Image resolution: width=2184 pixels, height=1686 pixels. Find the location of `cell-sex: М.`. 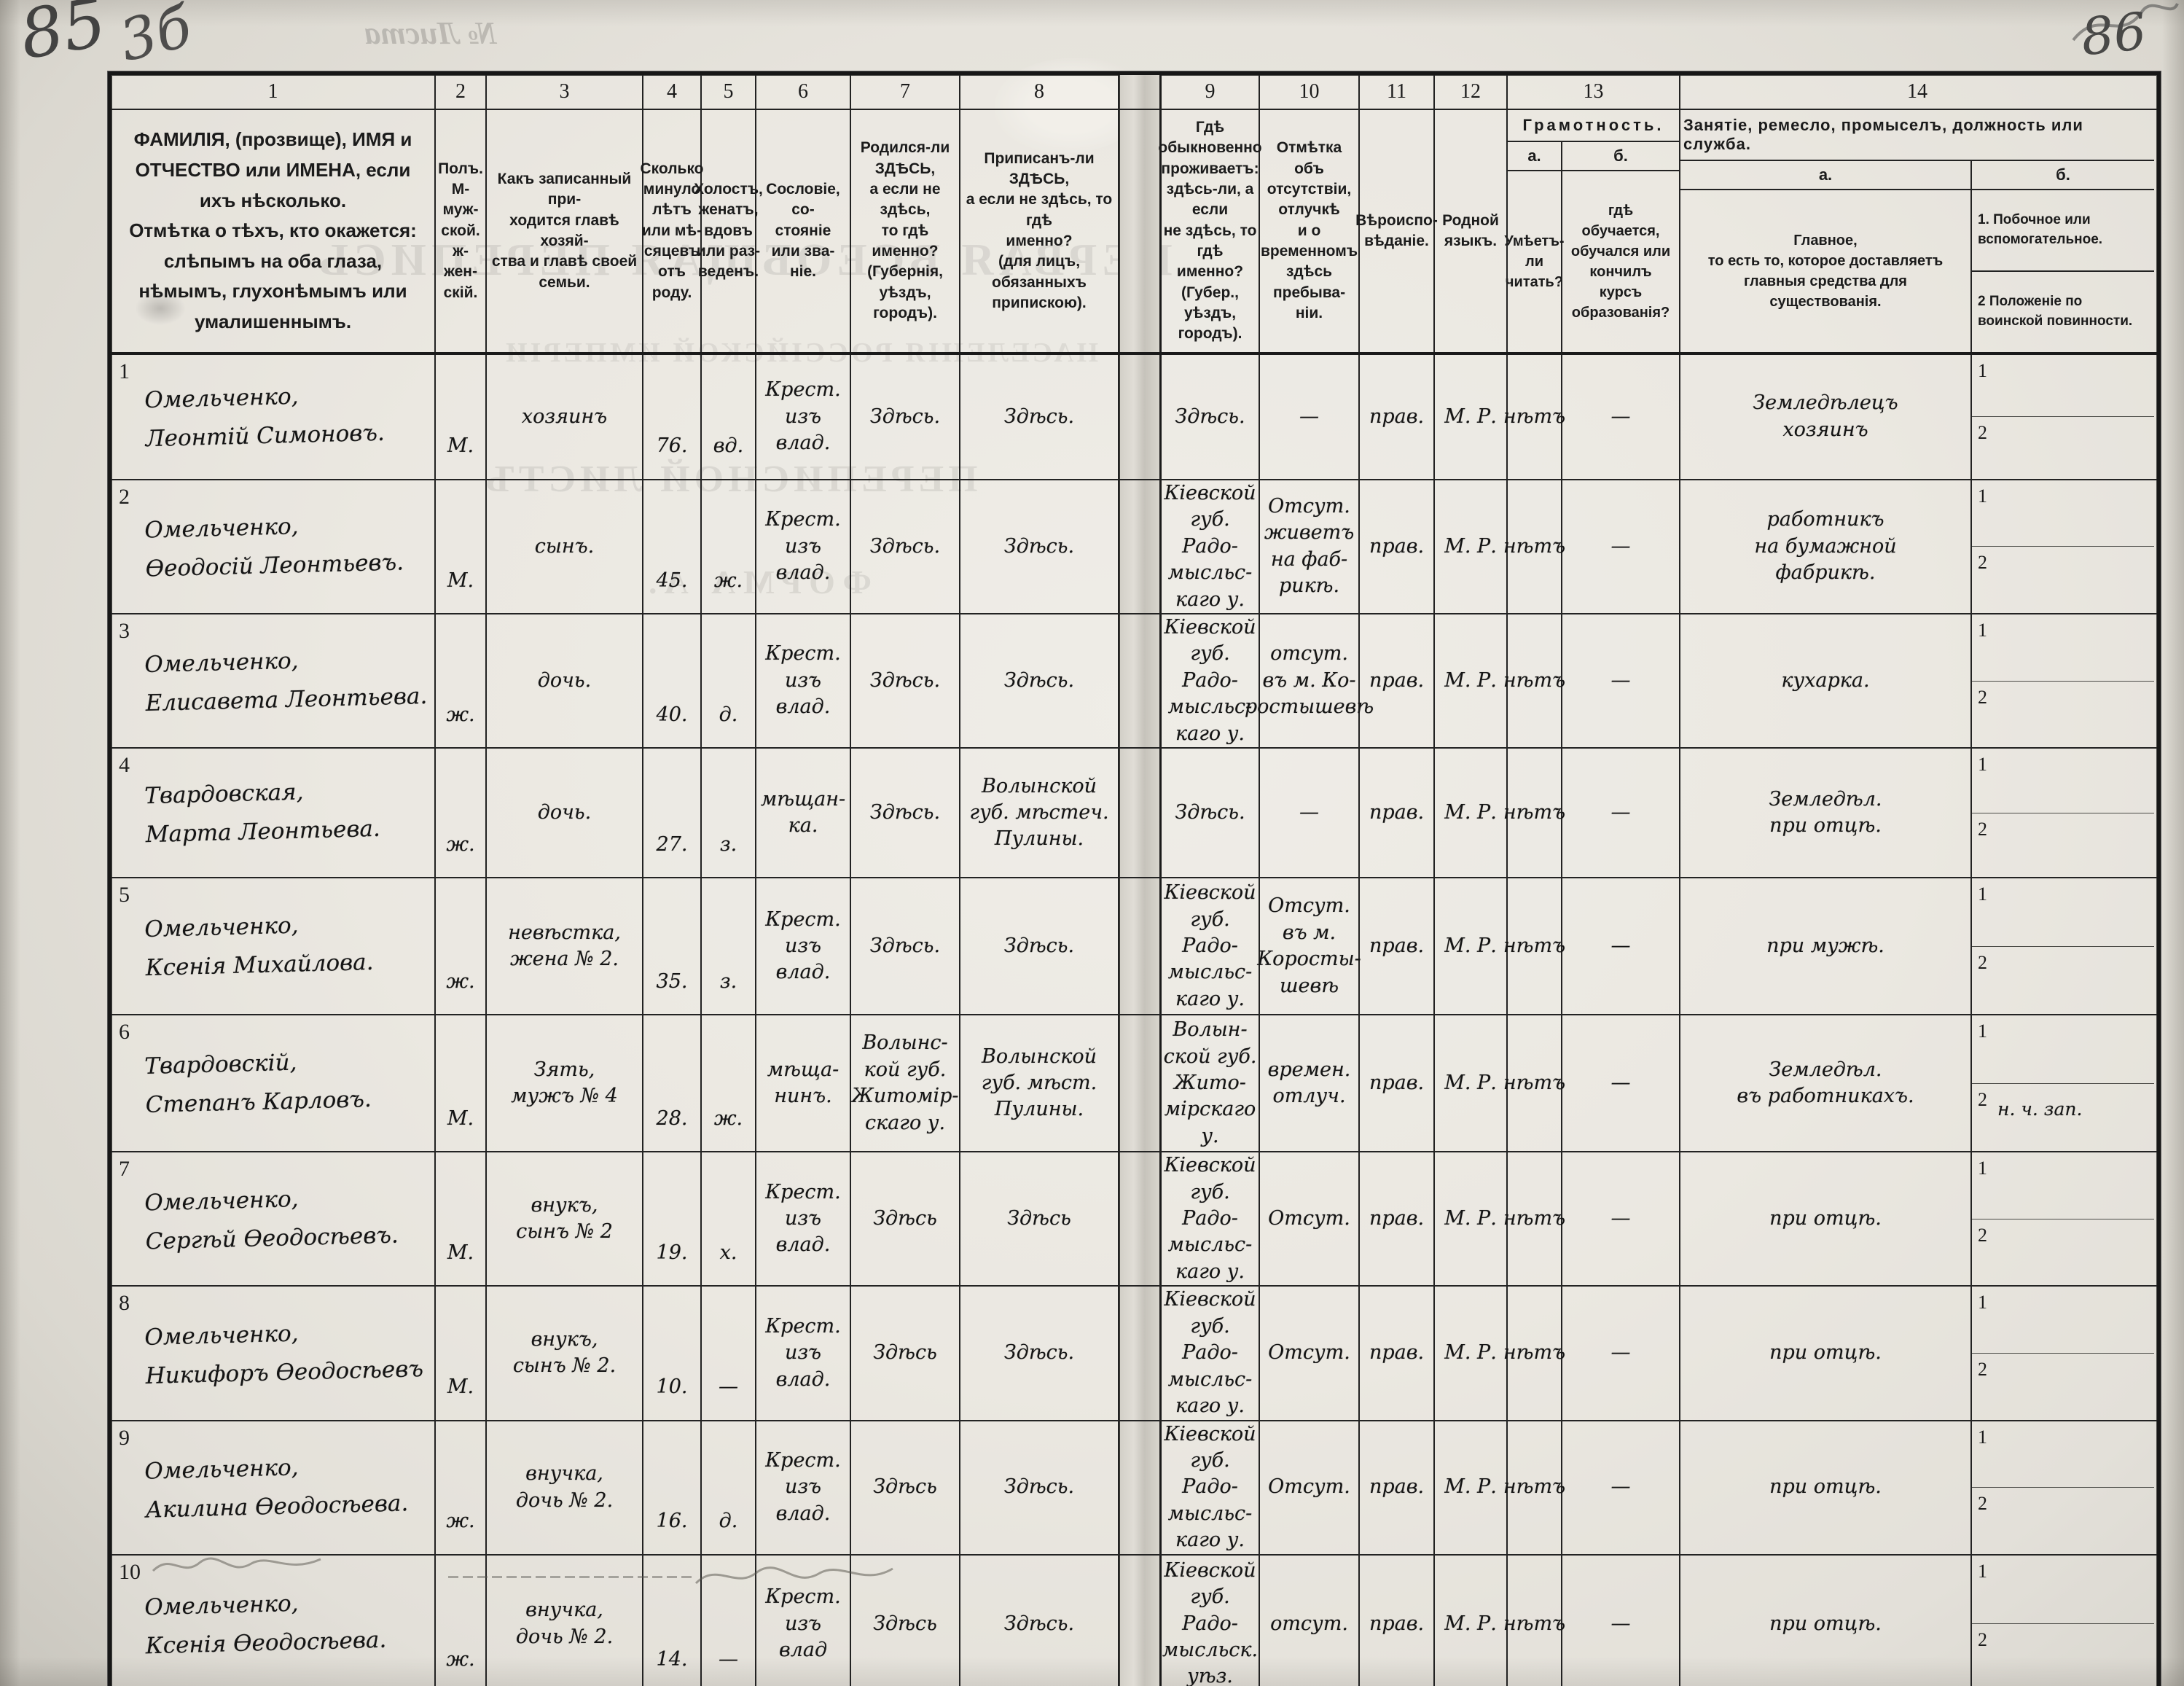

cell-sex: М. is located at coordinates (462, 546).